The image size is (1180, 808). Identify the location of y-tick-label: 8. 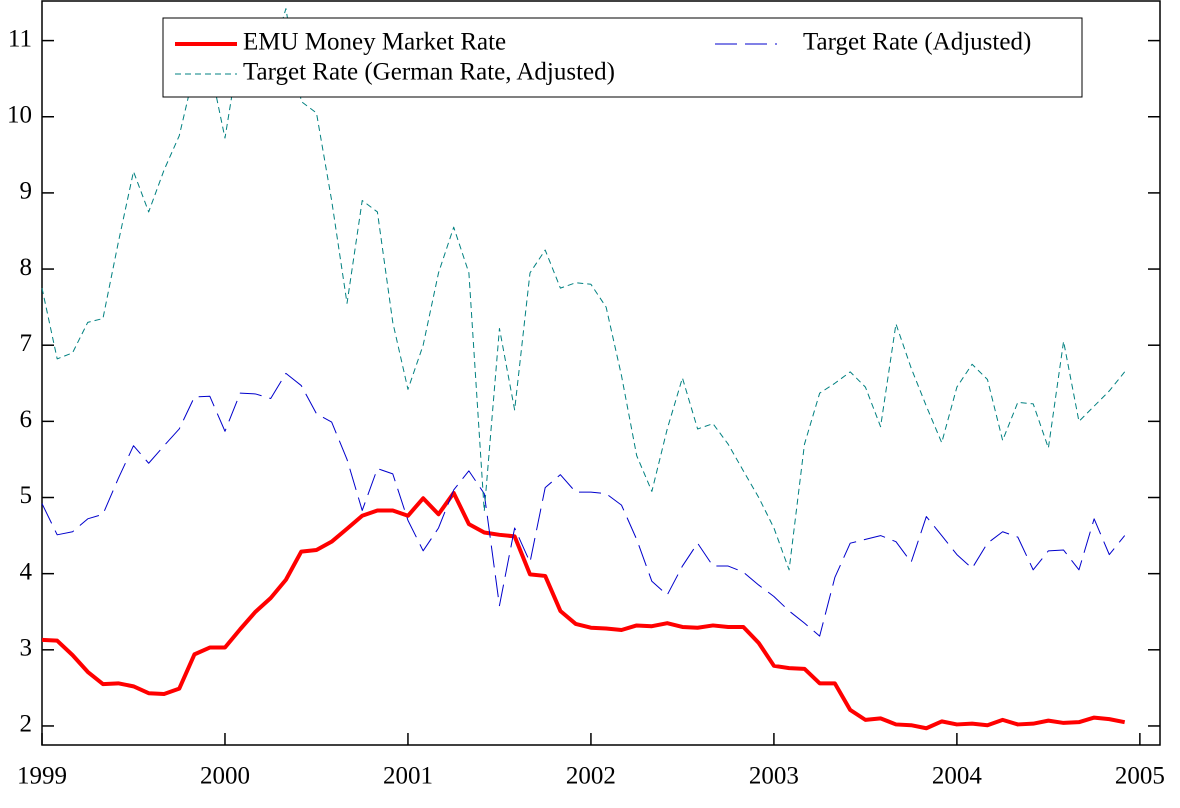
(26, 267).